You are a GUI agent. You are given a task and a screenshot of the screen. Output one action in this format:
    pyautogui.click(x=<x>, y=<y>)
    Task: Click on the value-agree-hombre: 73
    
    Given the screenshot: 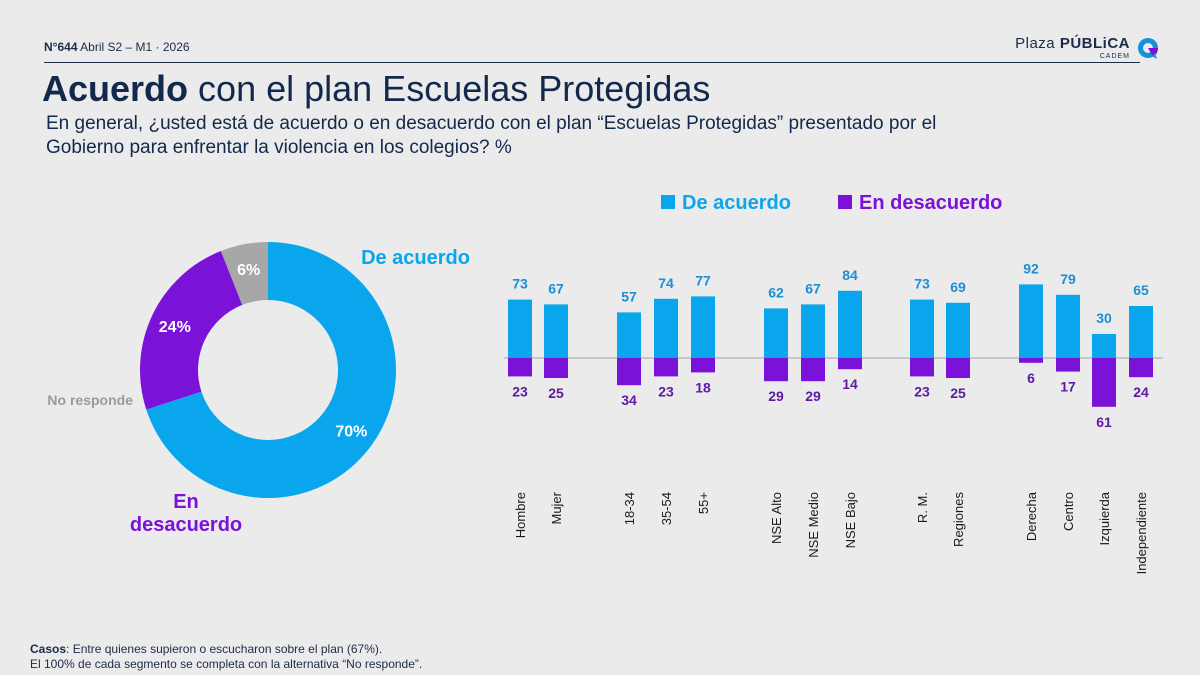 What is the action you would take?
    pyautogui.click(x=520, y=284)
    